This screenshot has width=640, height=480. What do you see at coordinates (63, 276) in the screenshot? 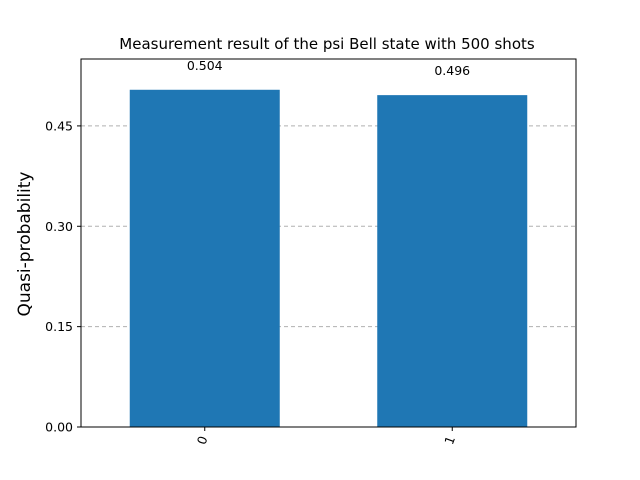
I see `y-ticks: 0.00 0.15 0.30 0.45` at bounding box center [63, 276].